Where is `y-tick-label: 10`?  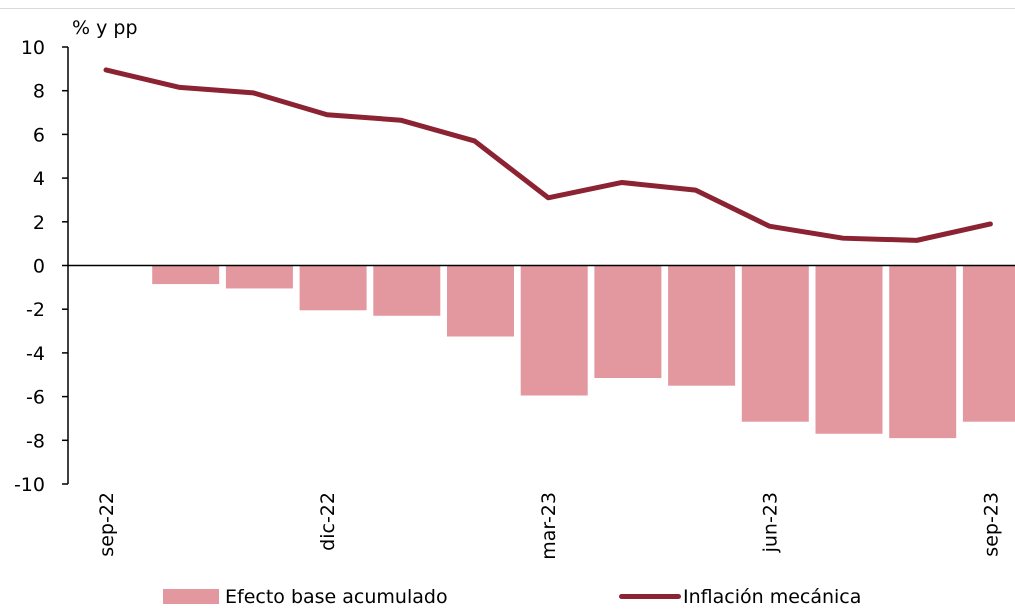 y-tick-label: 10 is located at coordinates (33, 48).